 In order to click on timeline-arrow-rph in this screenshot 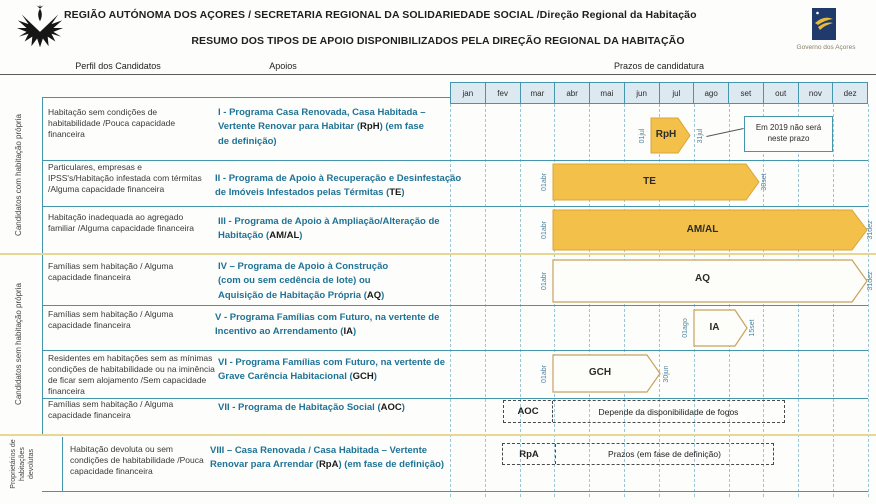, I will do `click(670, 135)`.